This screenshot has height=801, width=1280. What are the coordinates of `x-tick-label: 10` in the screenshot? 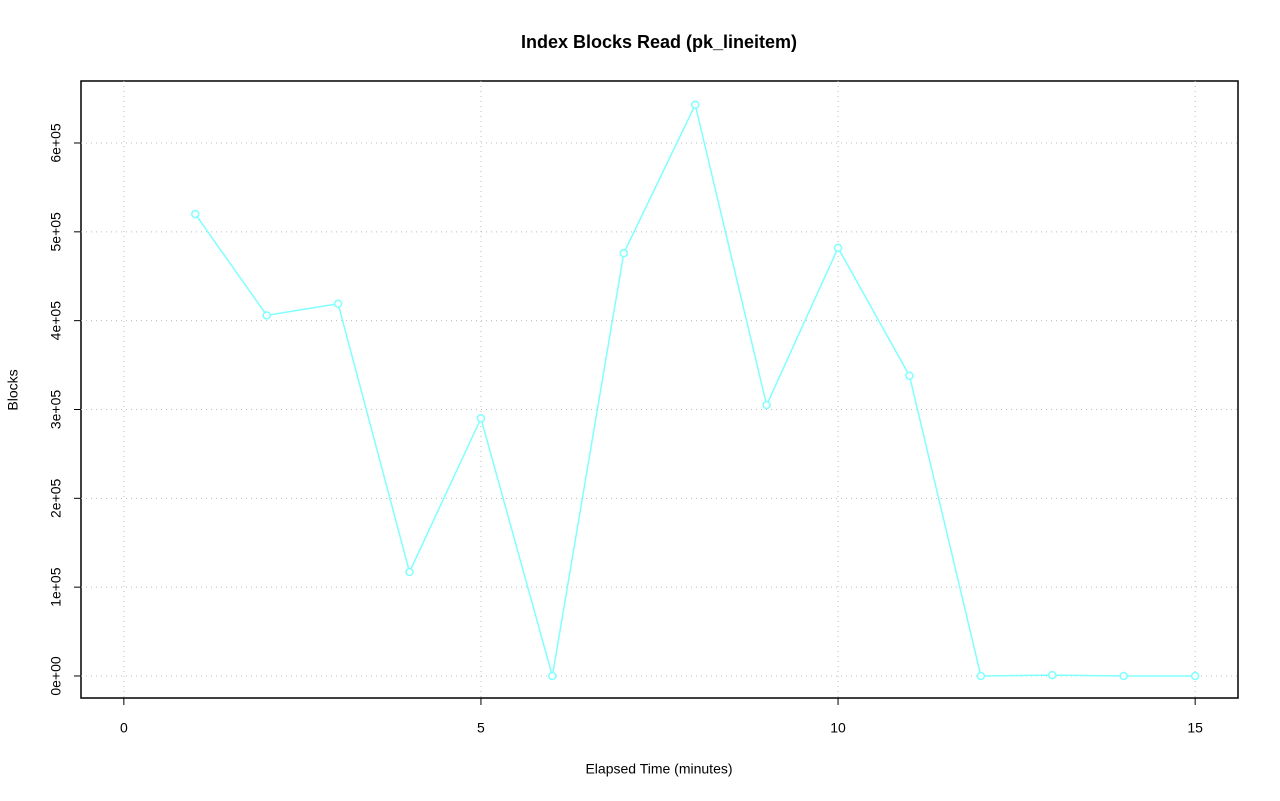 It's located at (838, 728).